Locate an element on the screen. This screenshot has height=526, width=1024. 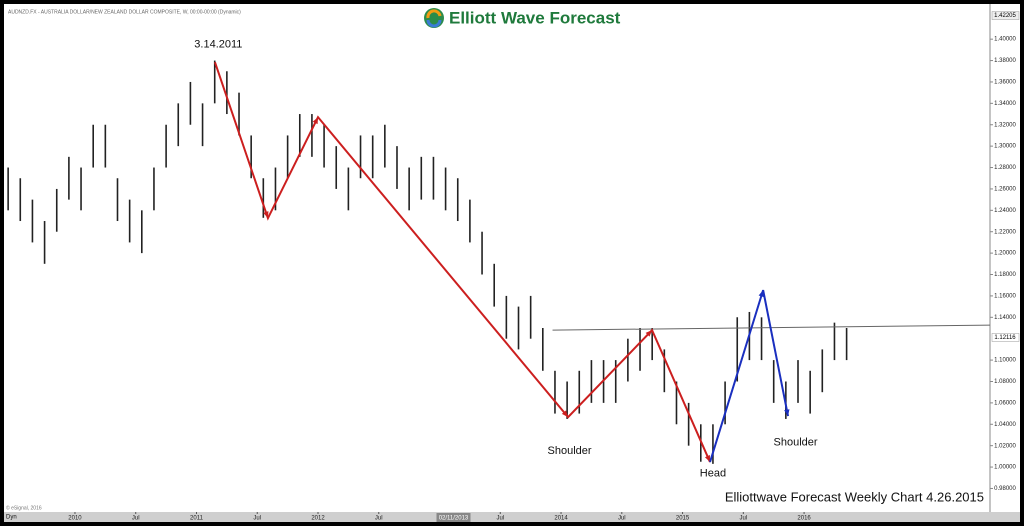
price-box-label: 1.42205 is located at coordinates (1005, 16).